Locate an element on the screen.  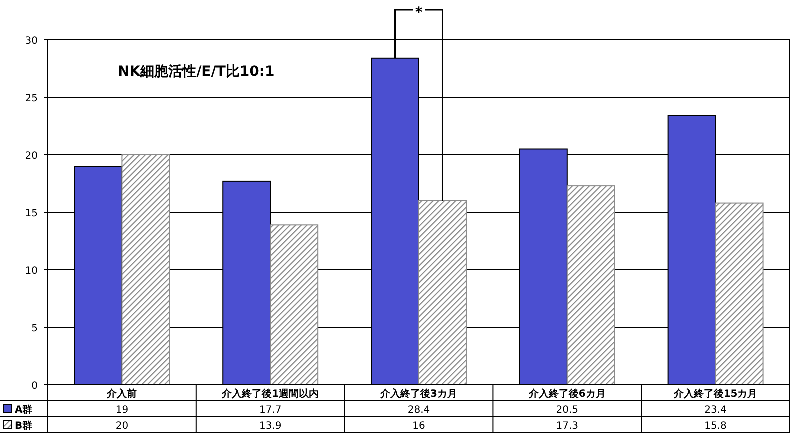
data-label: 28.4 is located at coordinates (419, 410).